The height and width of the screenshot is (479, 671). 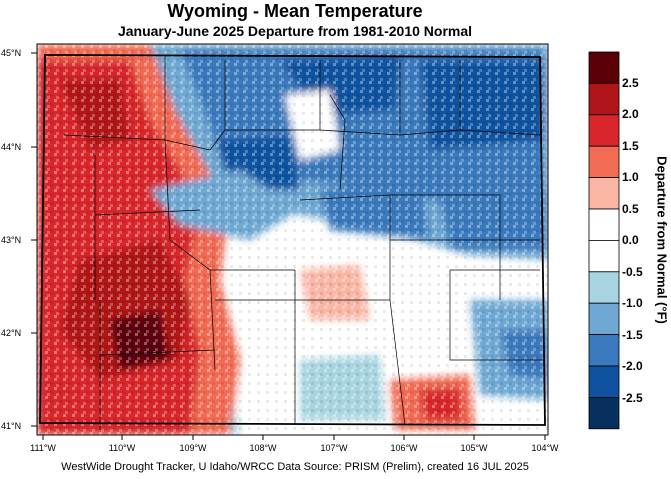 I want to click on legend-label: -2.5, so click(x=632, y=398).